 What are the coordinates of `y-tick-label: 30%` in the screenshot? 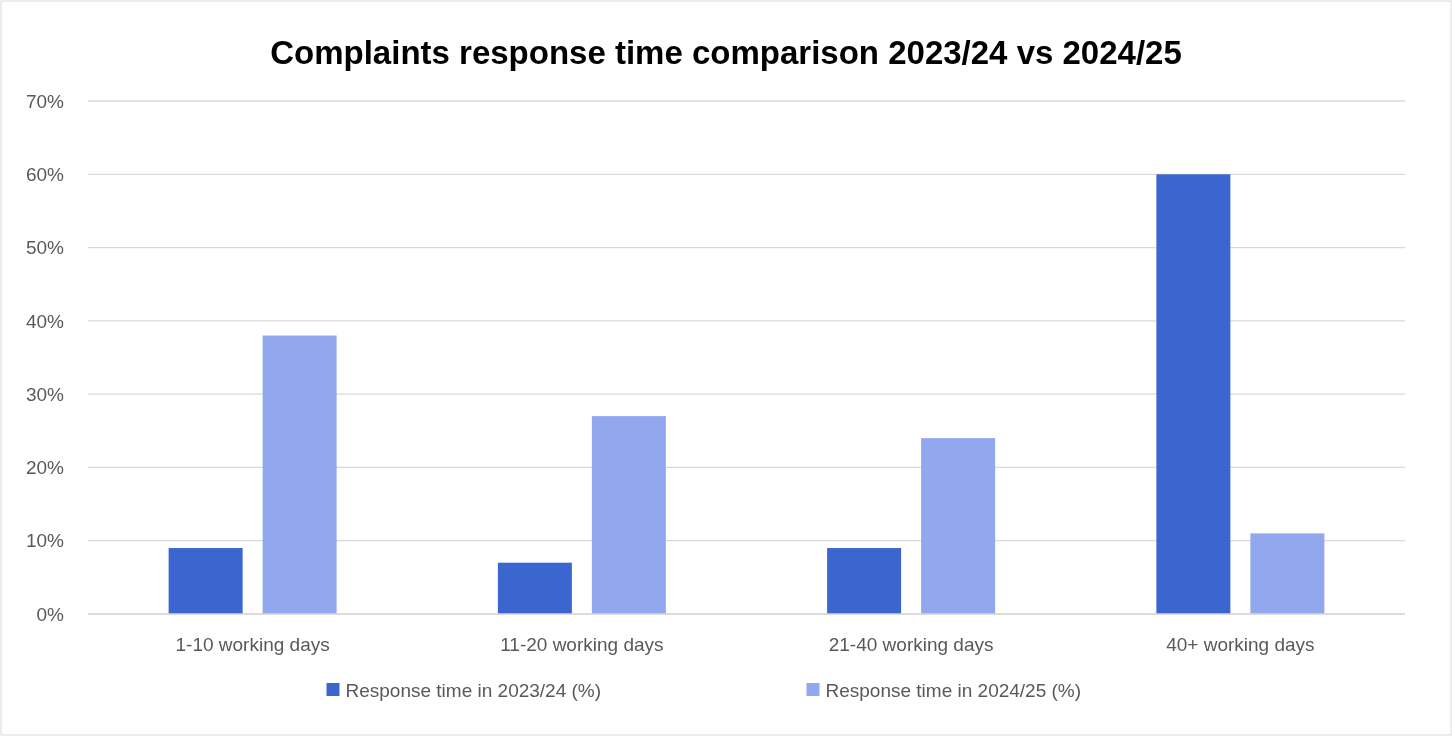 It's located at (45, 394).